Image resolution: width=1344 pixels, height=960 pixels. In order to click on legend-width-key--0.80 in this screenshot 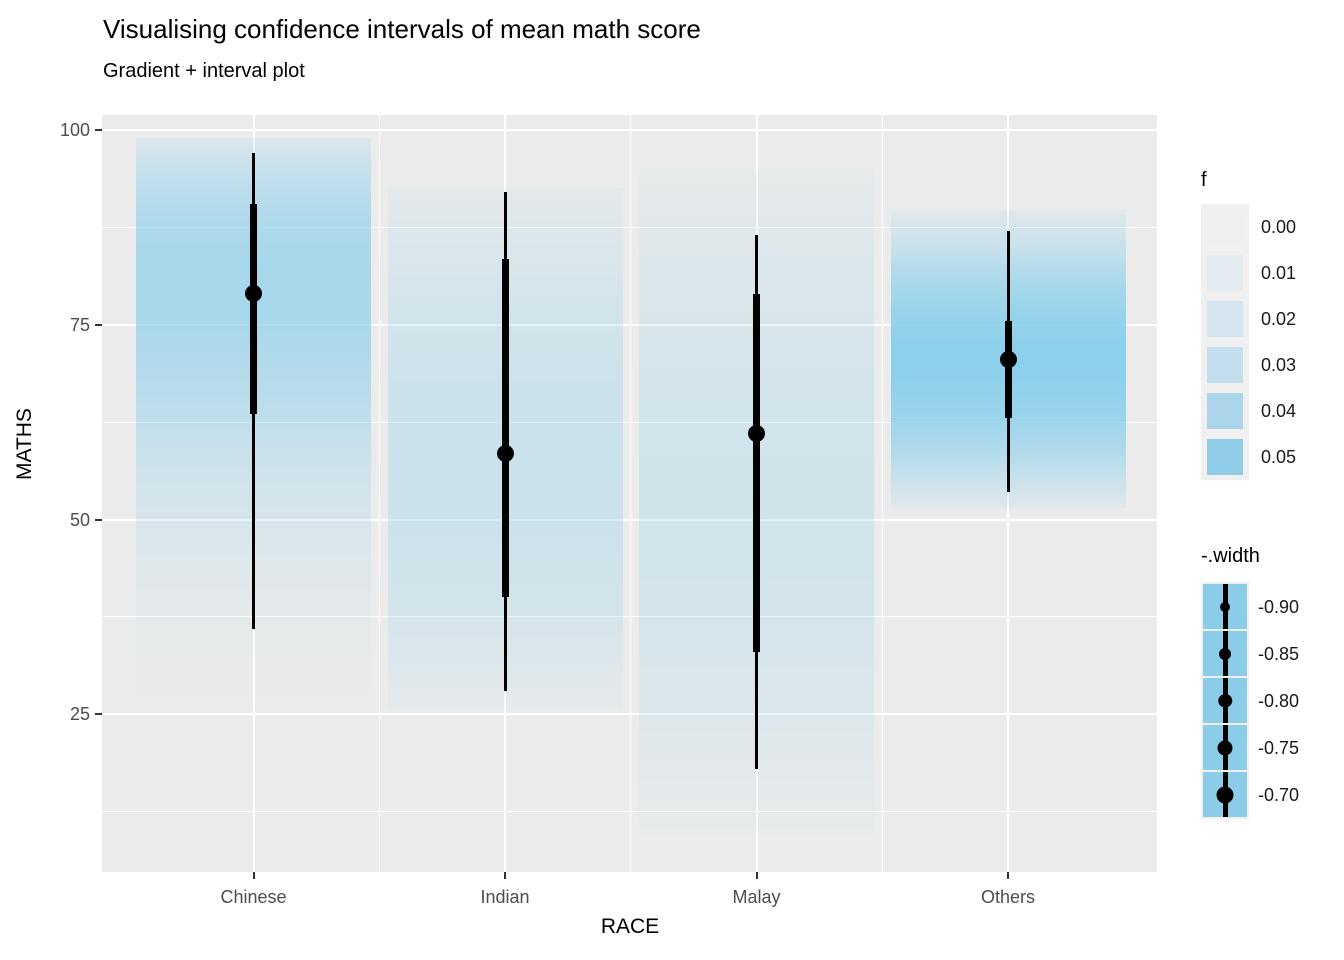, I will do `click(1225, 700)`.